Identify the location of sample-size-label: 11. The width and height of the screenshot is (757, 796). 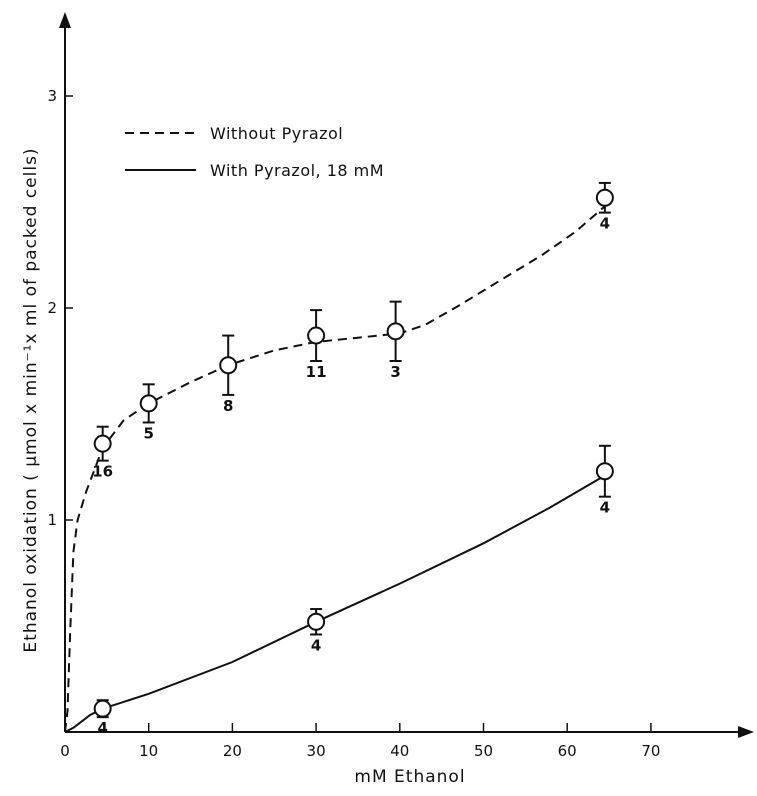
(316, 372).